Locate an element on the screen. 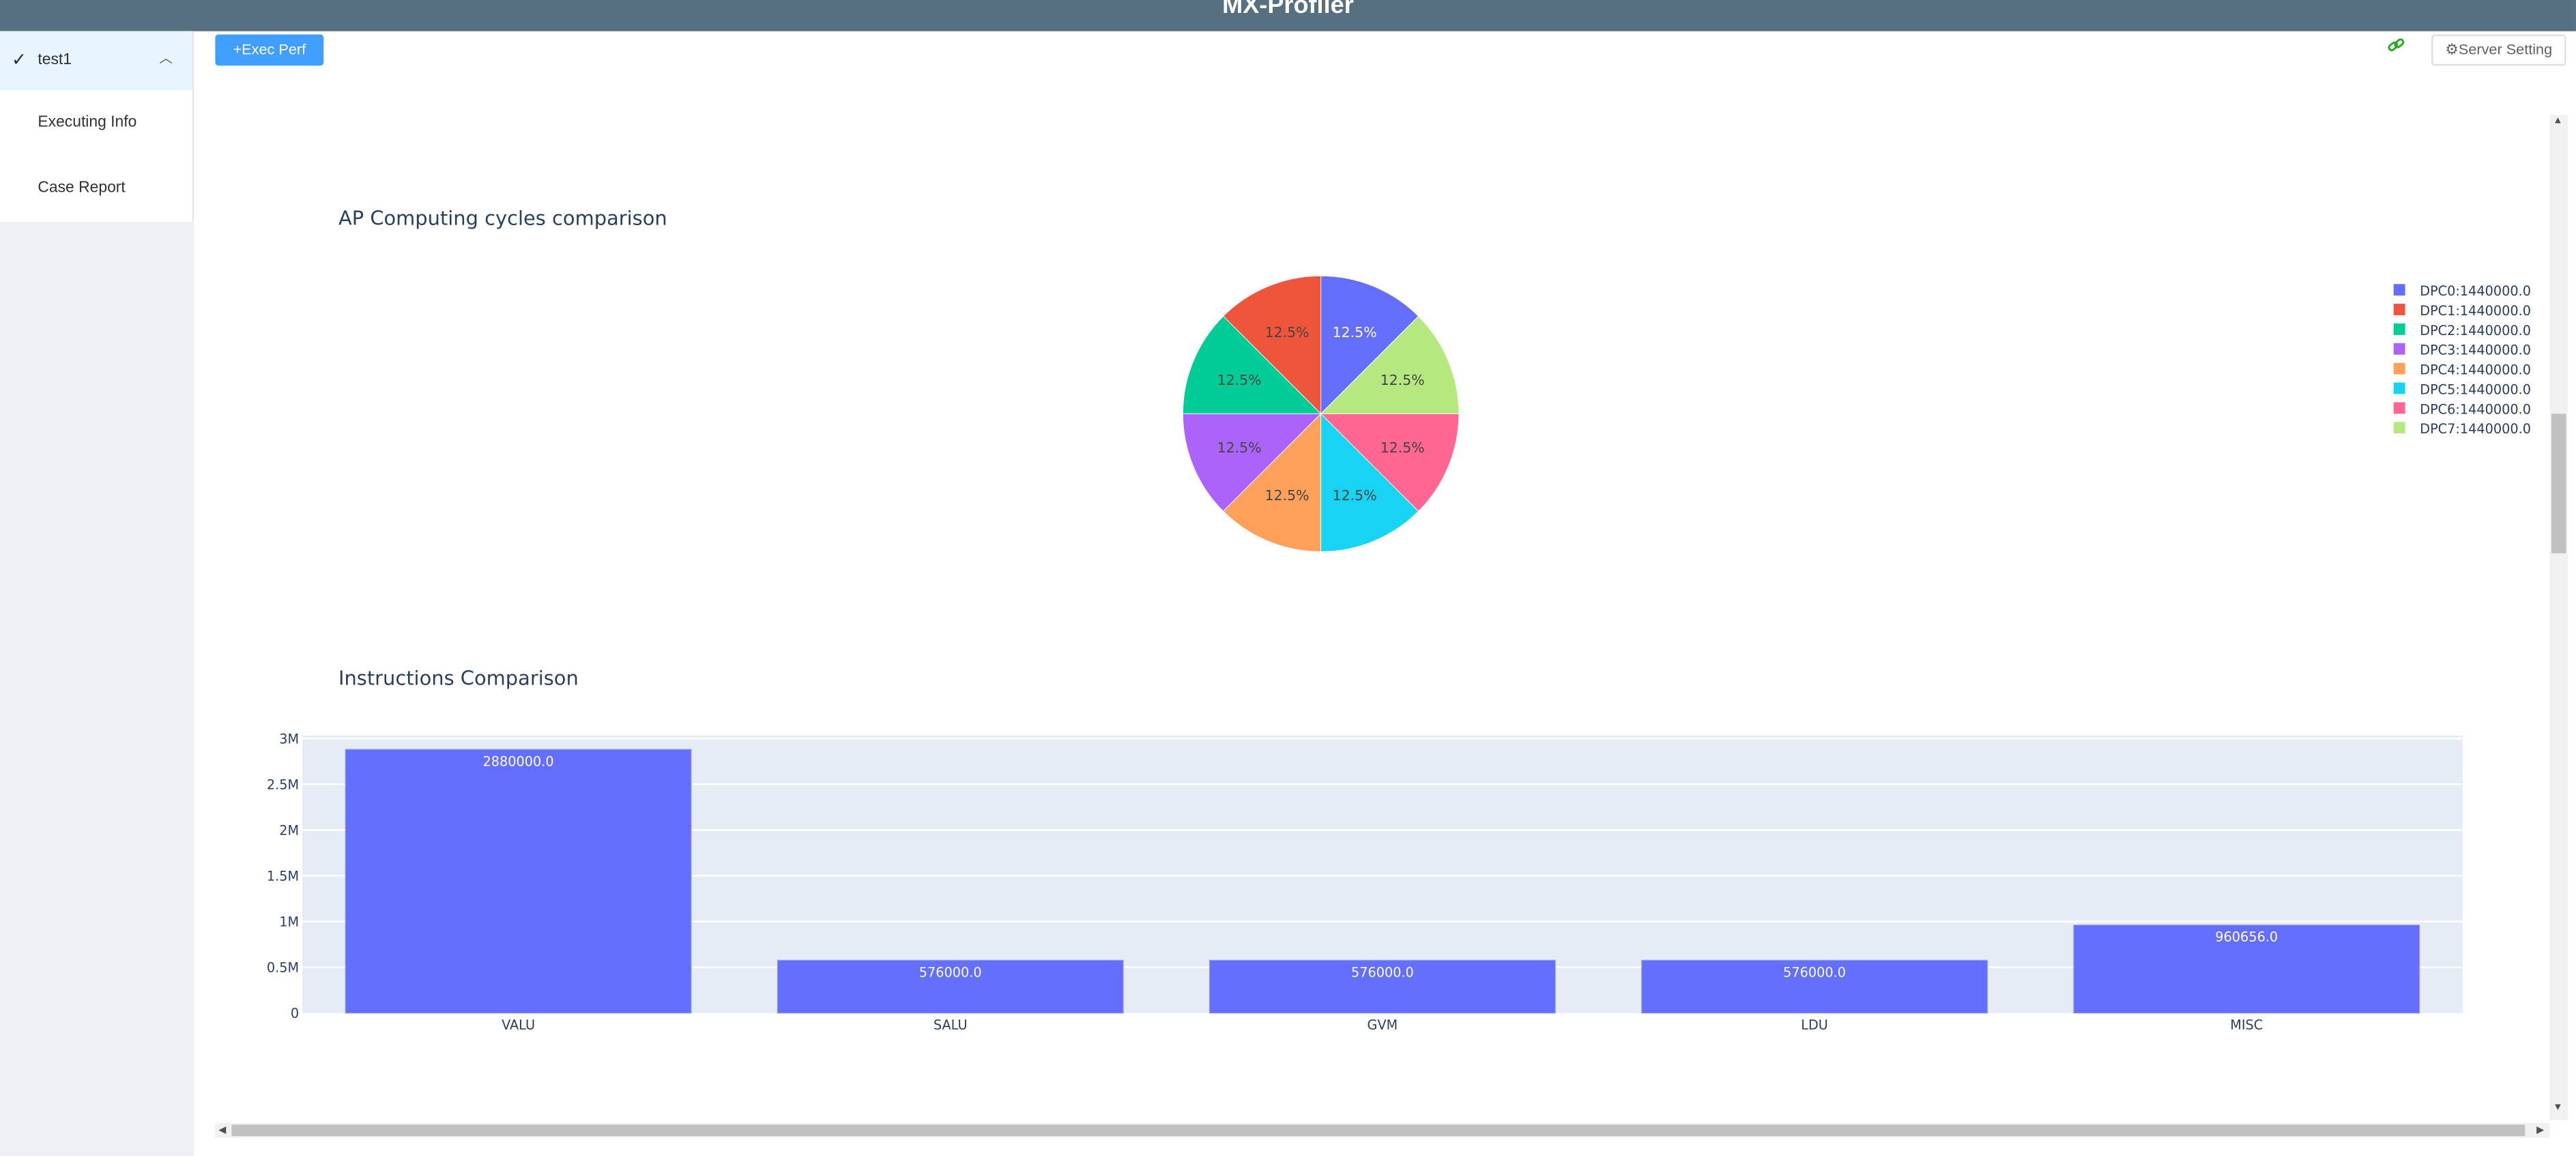 This screenshot has height=1156, width=2576. legend-item: DPC0:1440000.0 is located at coordinates (2475, 291).